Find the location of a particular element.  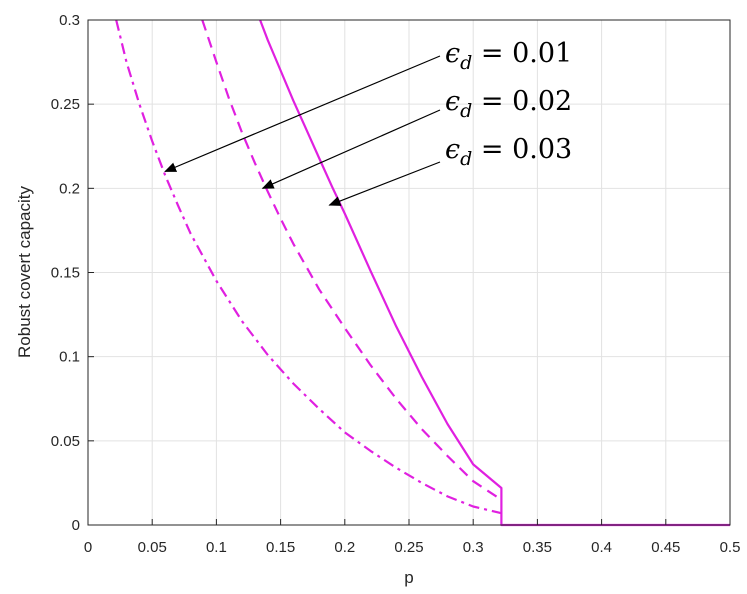

x-tick-label: 0.5 is located at coordinates (730, 547).